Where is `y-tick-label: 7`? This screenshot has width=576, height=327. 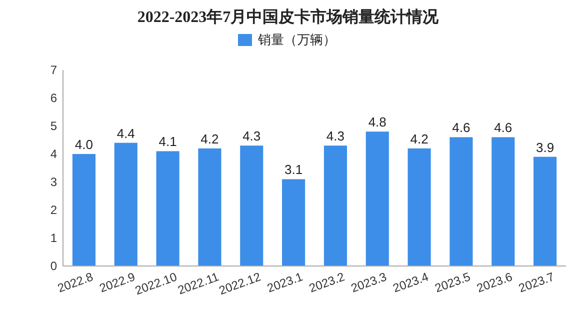
y-tick-label: 7 is located at coordinates (54, 70).